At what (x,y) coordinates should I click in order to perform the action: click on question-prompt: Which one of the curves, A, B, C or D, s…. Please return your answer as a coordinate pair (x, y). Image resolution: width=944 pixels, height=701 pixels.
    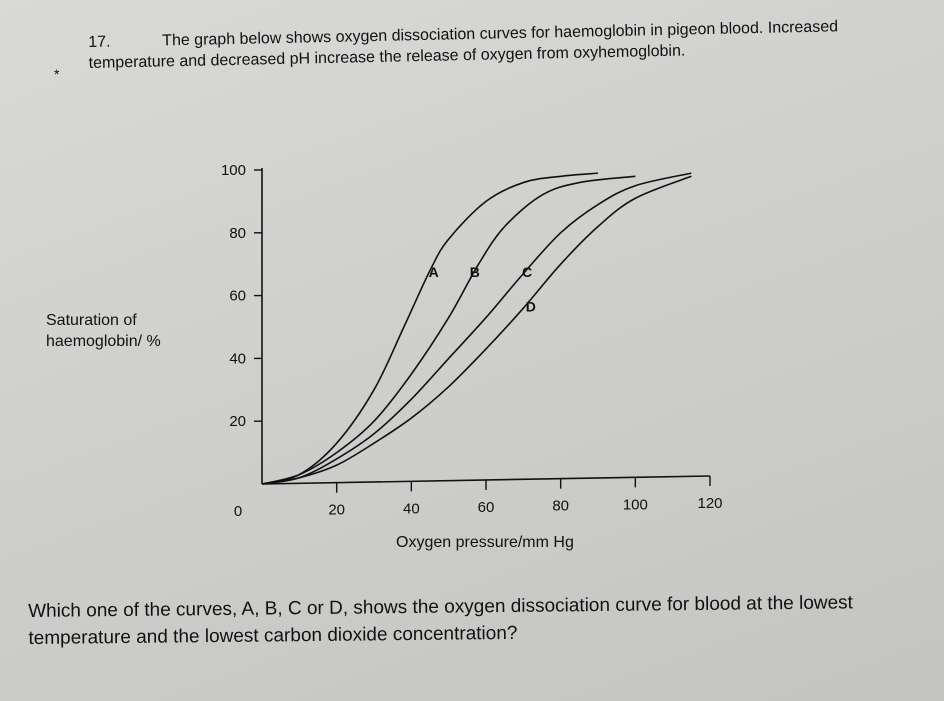
    Looking at the image, I should click on (441, 620).